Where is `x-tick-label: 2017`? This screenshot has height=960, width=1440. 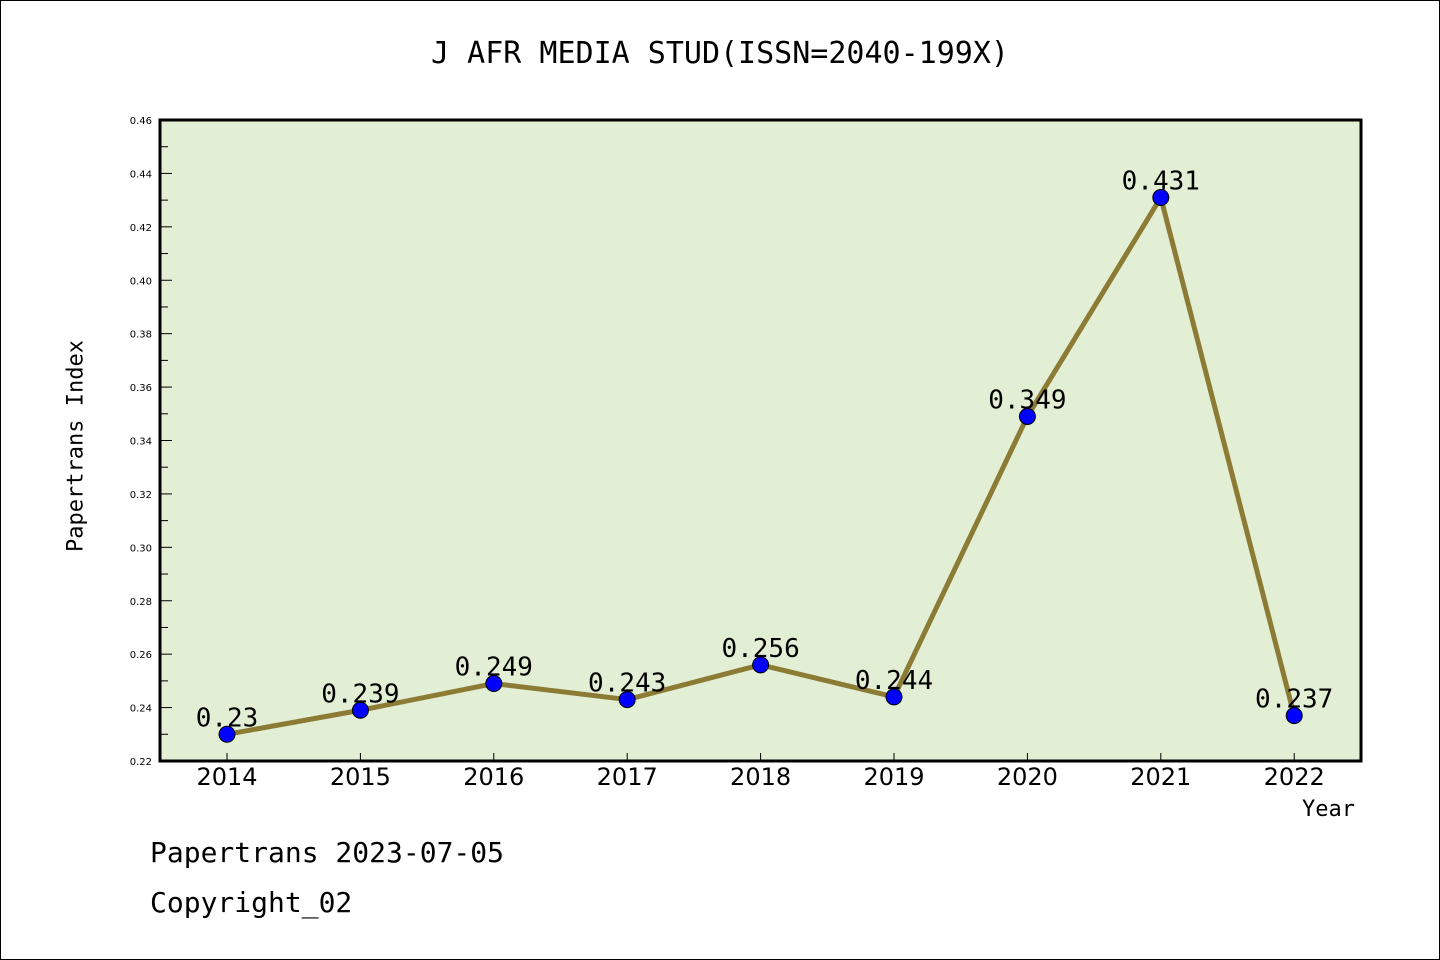
x-tick-label: 2017 is located at coordinates (627, 777).